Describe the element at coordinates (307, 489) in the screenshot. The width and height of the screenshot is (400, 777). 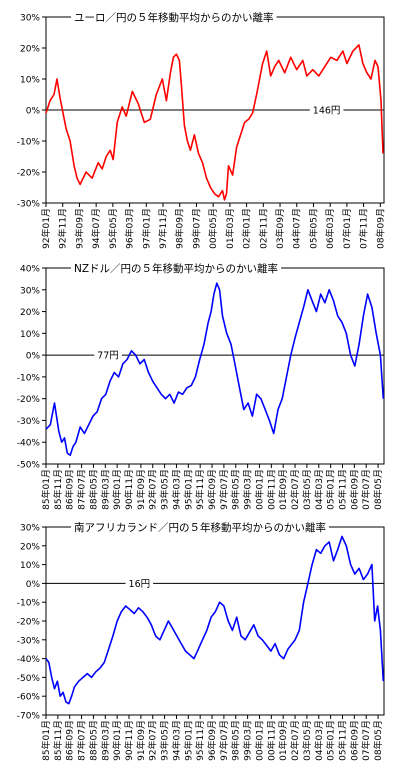
I see `x-tick-label: 03年05月` at that location.